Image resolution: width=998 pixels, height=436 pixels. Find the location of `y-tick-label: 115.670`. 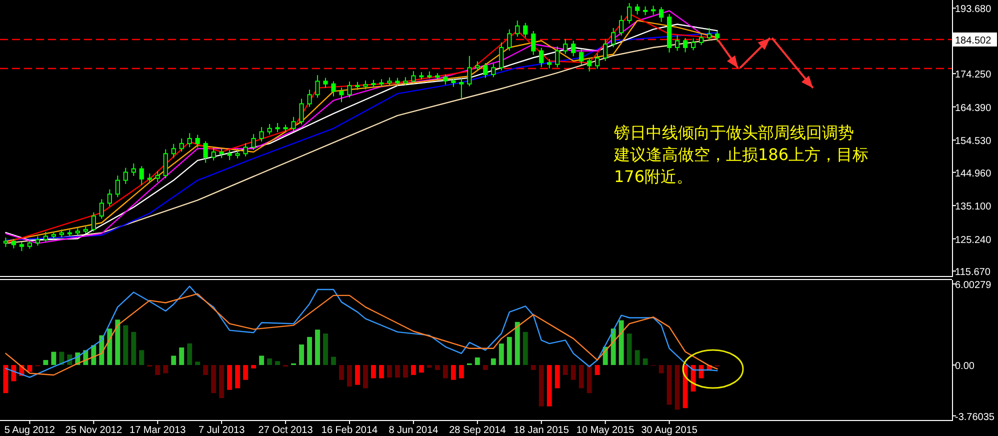

y-tick-label: 115.670 is located at coordinates (973, 272).